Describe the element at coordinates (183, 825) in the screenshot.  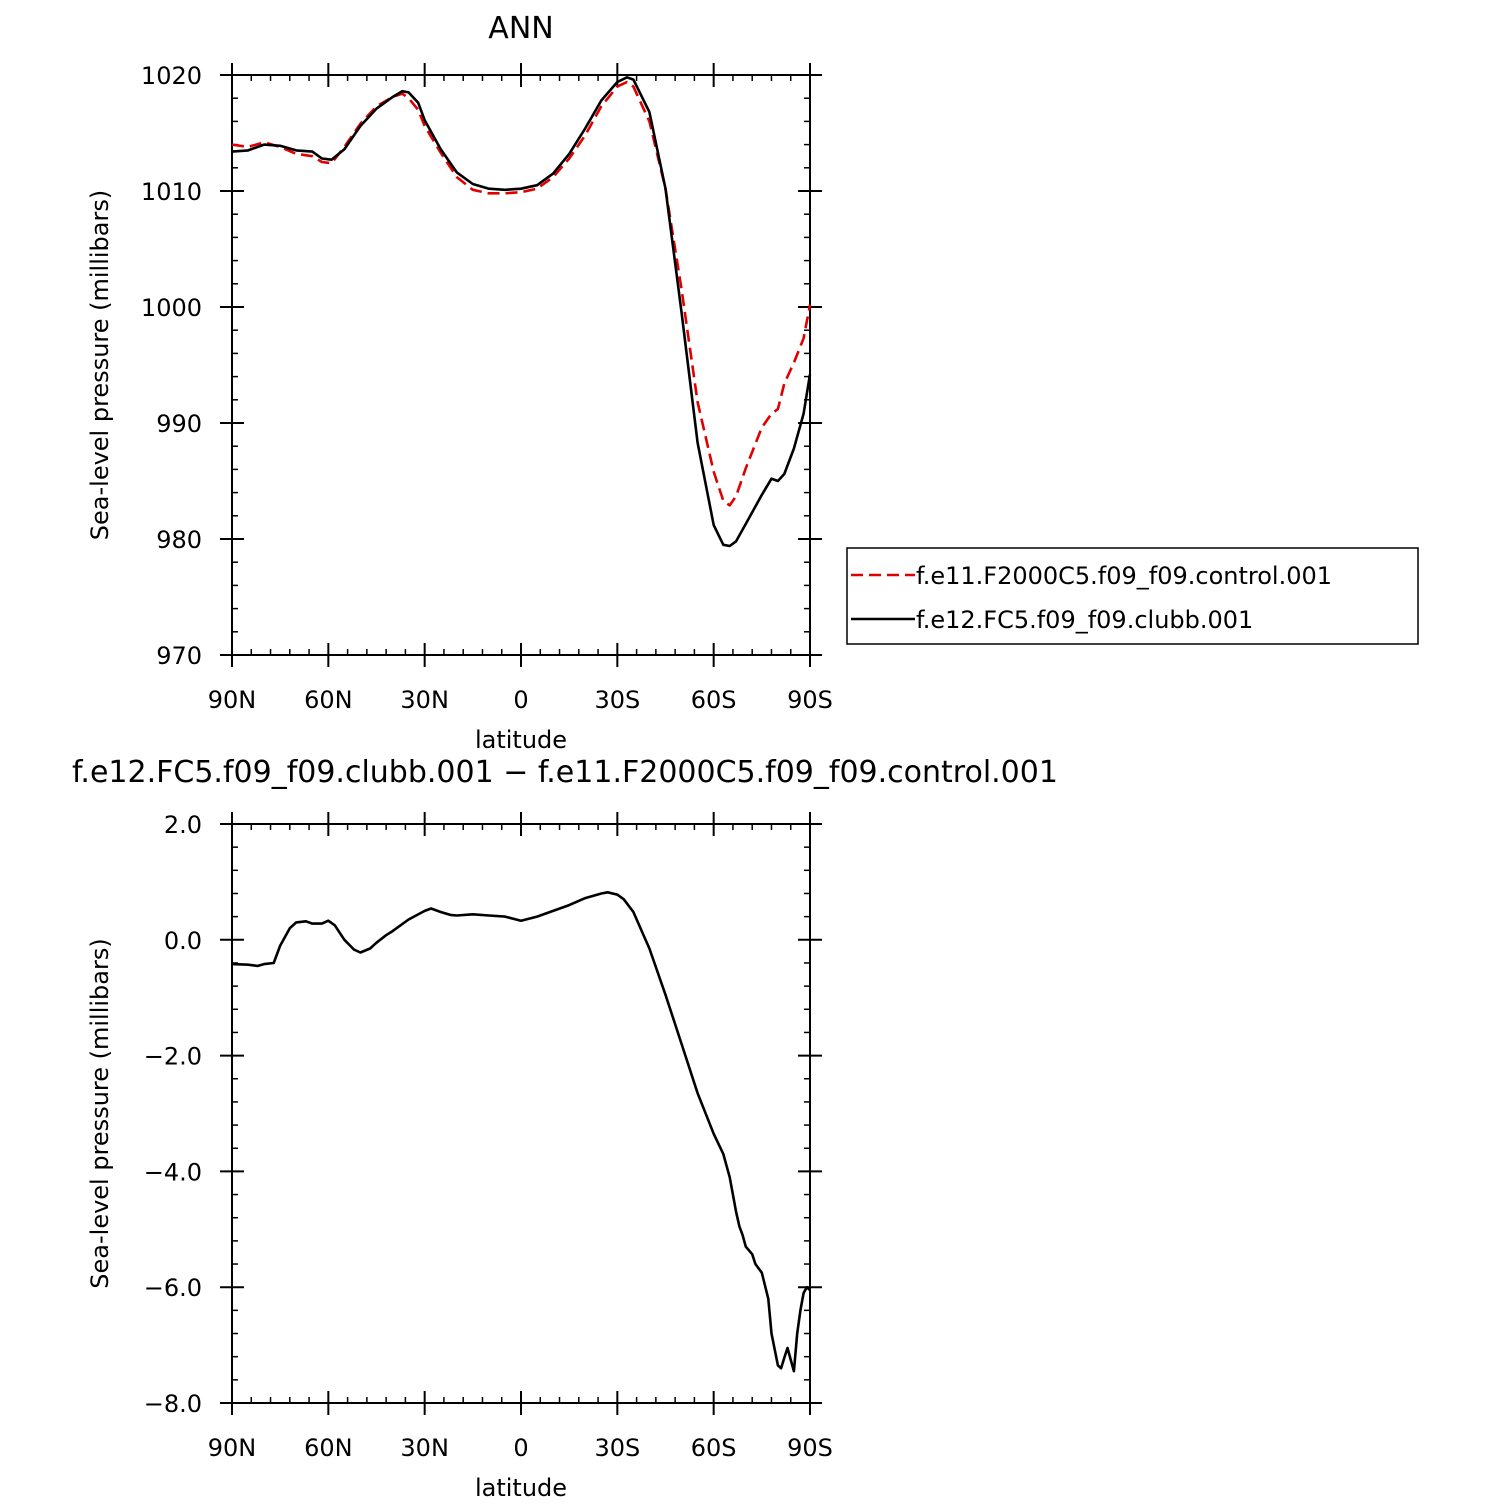
I see `y-tick-label: 2.0` at that location.